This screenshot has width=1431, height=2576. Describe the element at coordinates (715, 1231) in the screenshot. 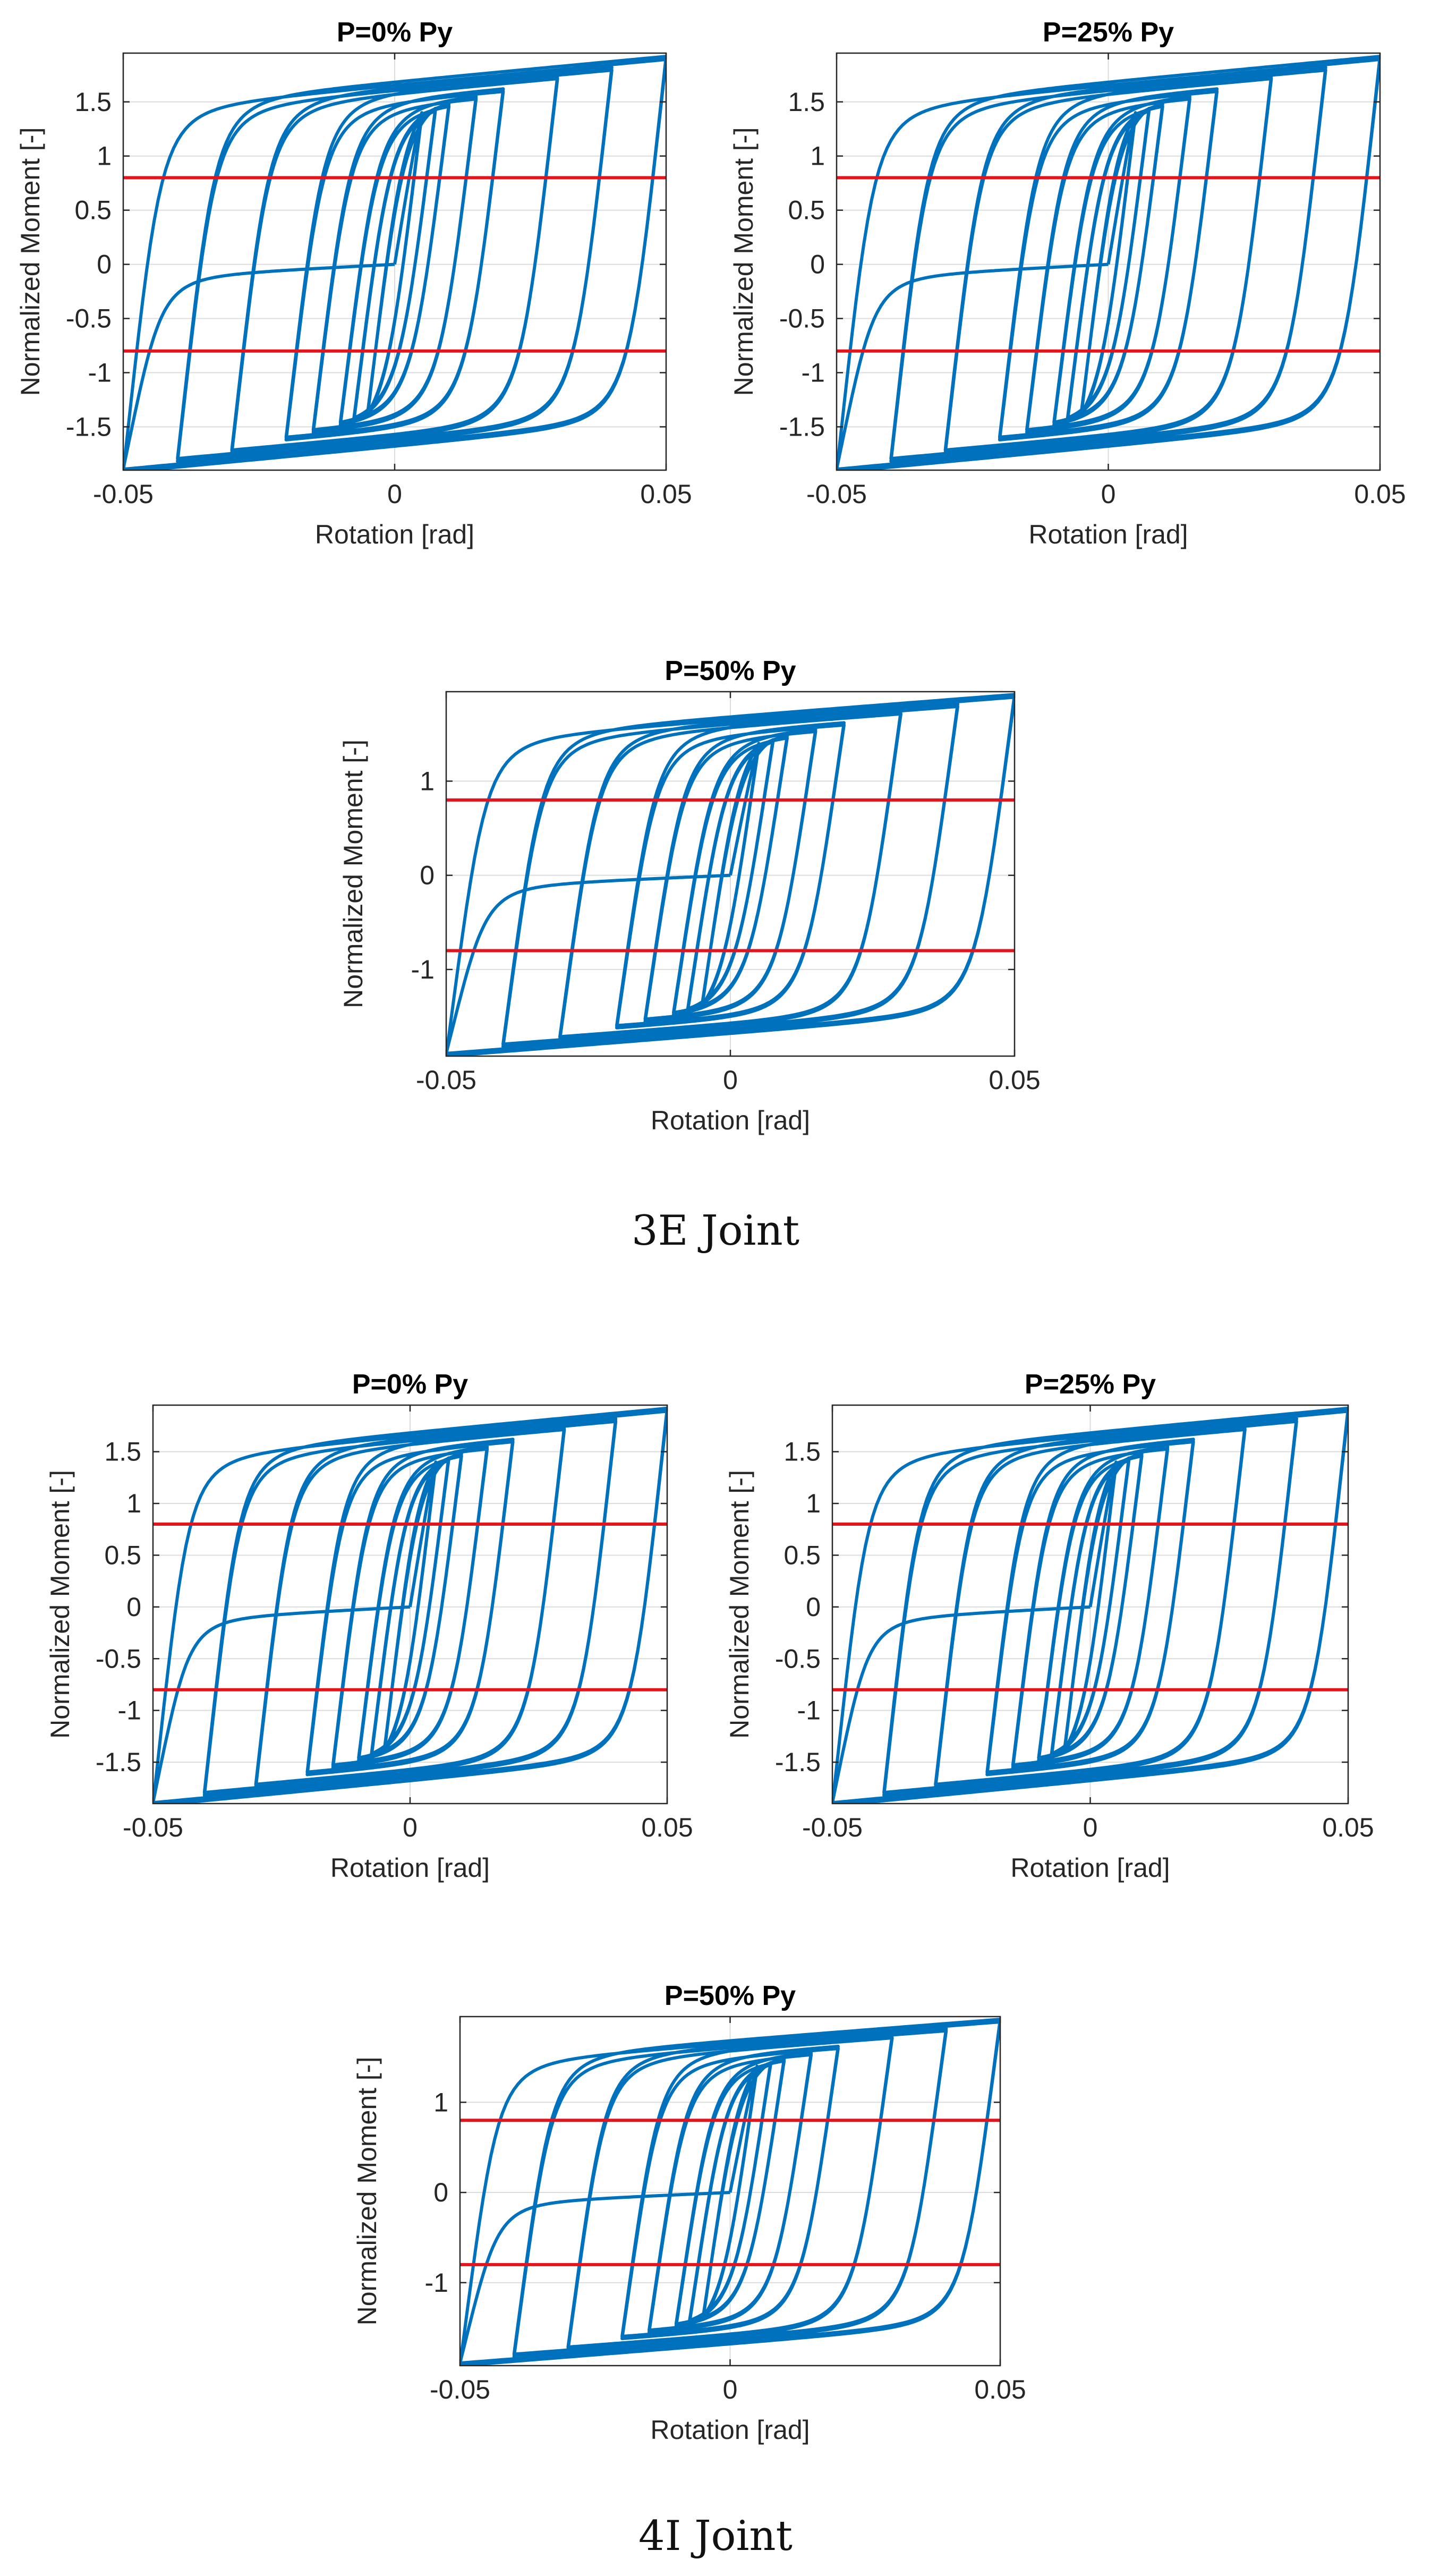

I see `caption-3e-joint: 3E Joint` at that location.